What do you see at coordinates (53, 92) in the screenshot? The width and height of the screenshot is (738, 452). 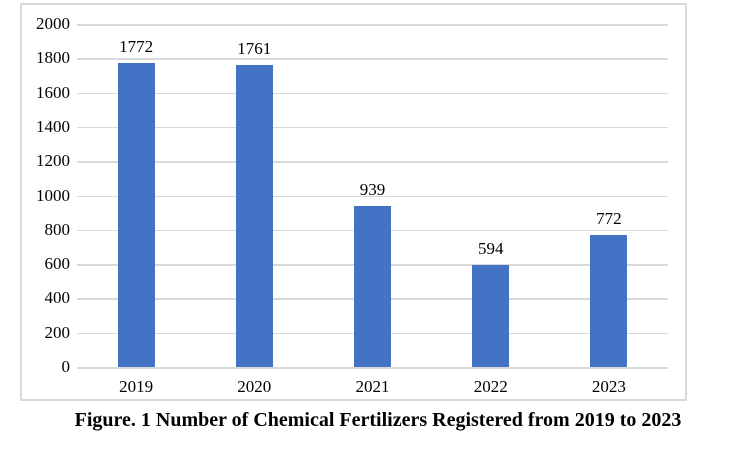 I see `y-axis-tick-label: 1600` at bounding box center [53, 92].